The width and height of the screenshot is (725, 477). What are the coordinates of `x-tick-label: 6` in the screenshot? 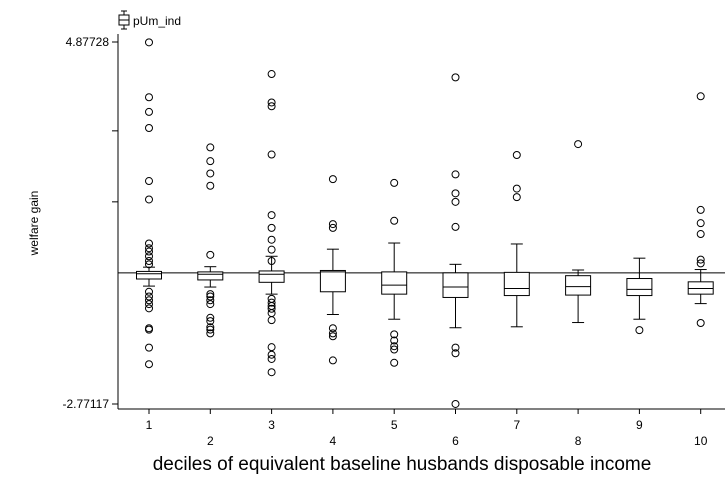 It's located at (455, 441).